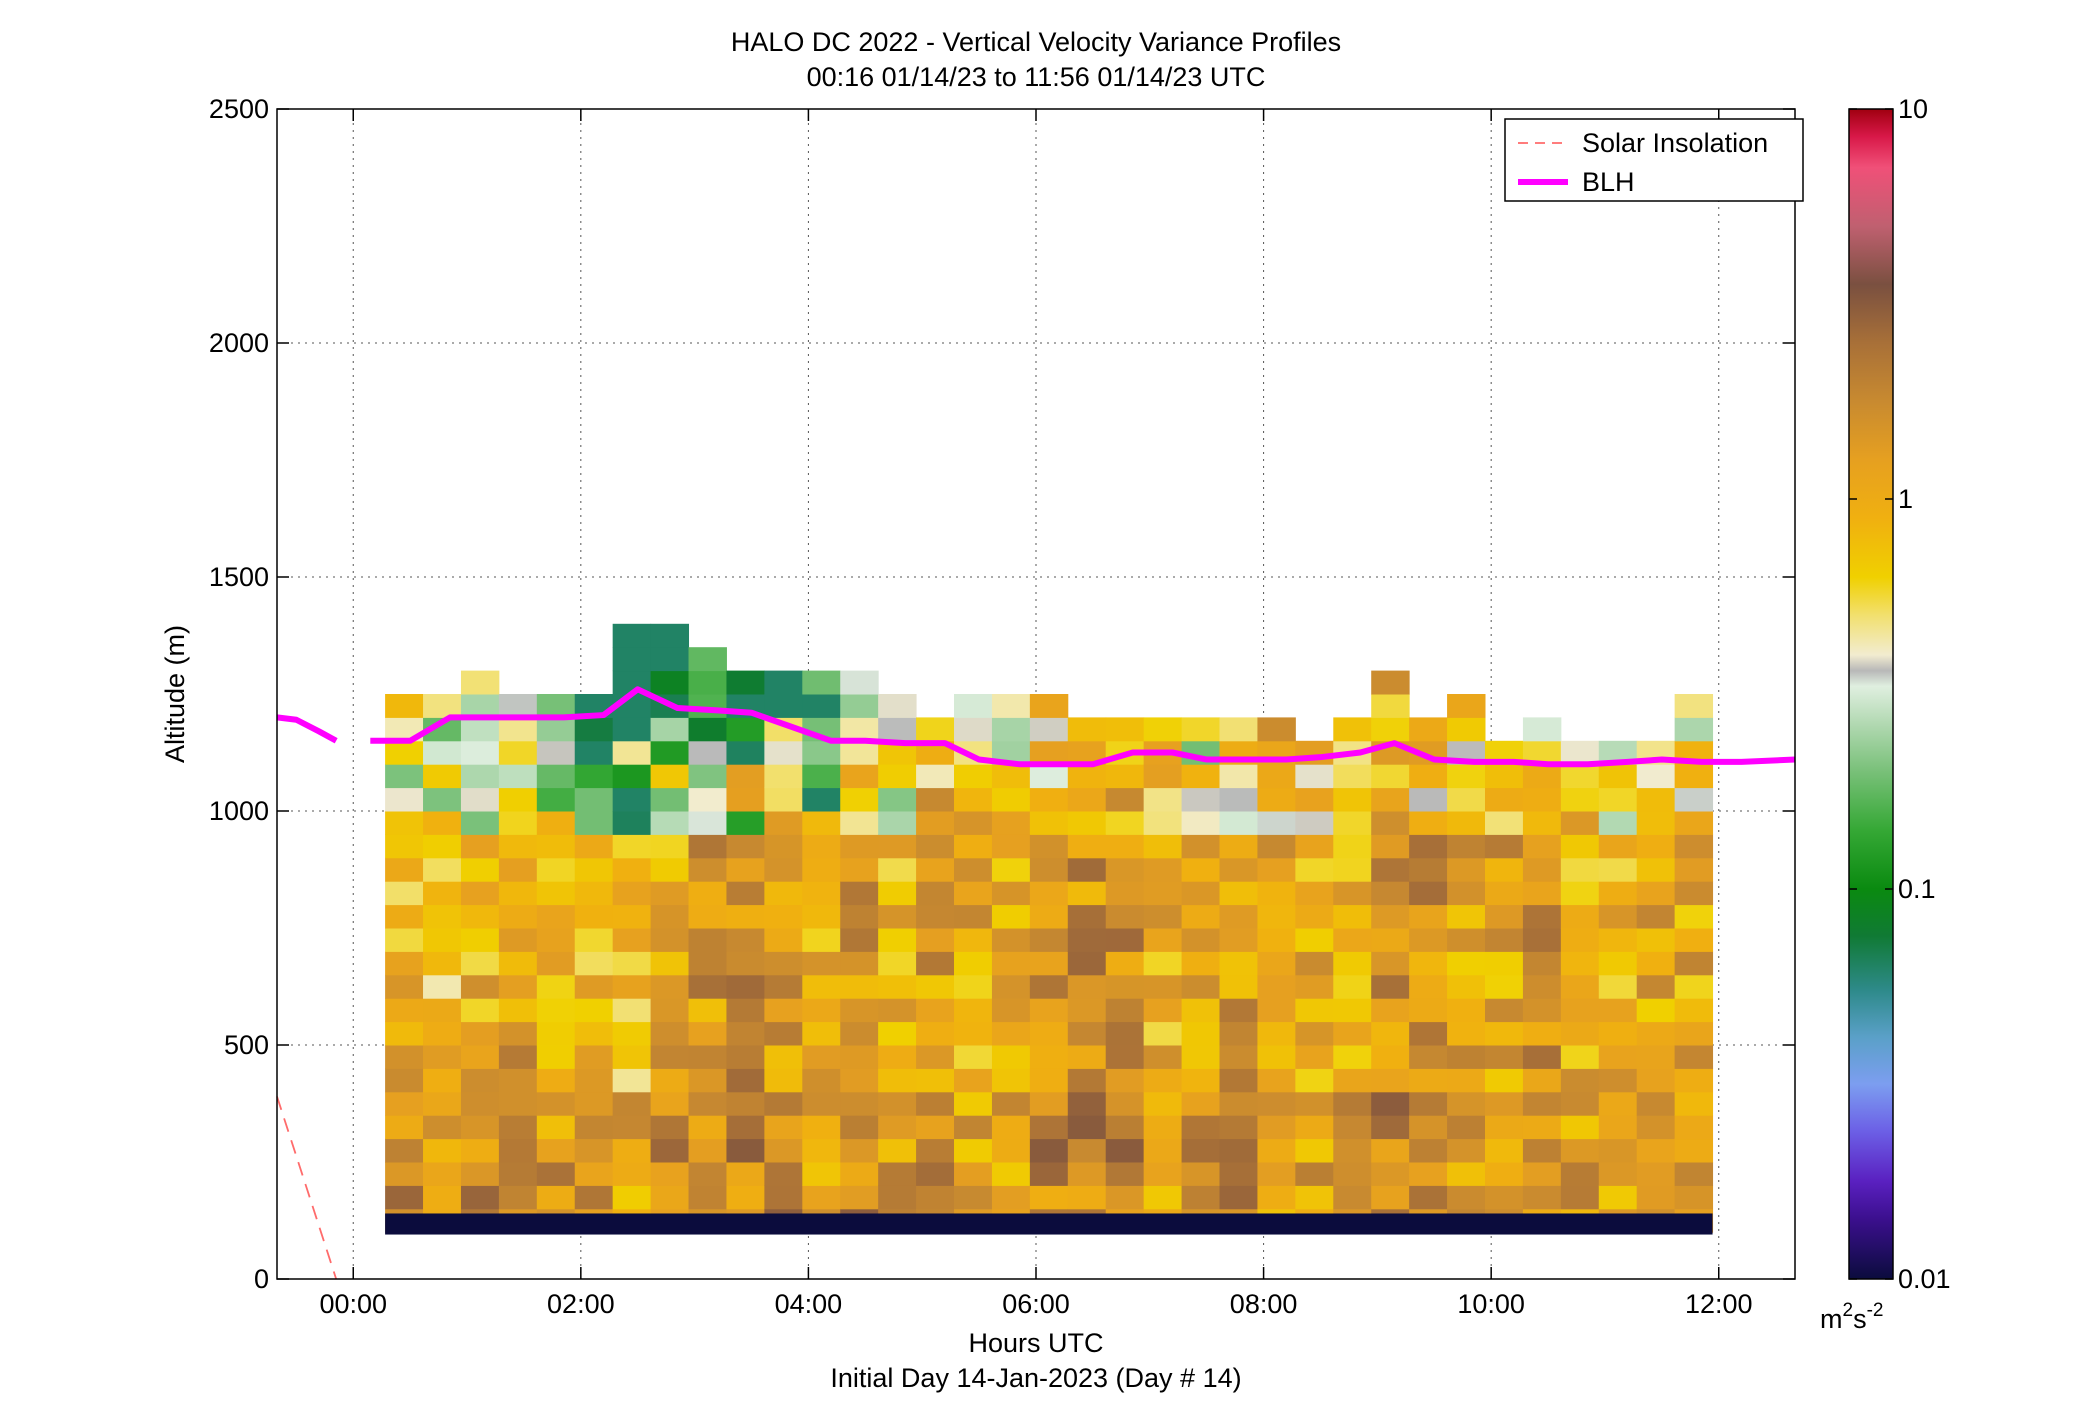 Image resolution: width=2098 pixels, height=1425 pixels. What do you see at coordinates (239, 577) in the screenshot?
I see `y-tick-label: 1500` at bounding box center [239, 577].